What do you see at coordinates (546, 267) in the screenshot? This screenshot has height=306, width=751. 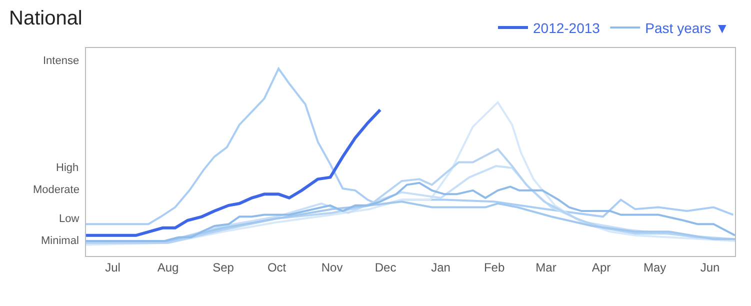 I see `x-tick-label: Mar` at bounding box center [546, 267].